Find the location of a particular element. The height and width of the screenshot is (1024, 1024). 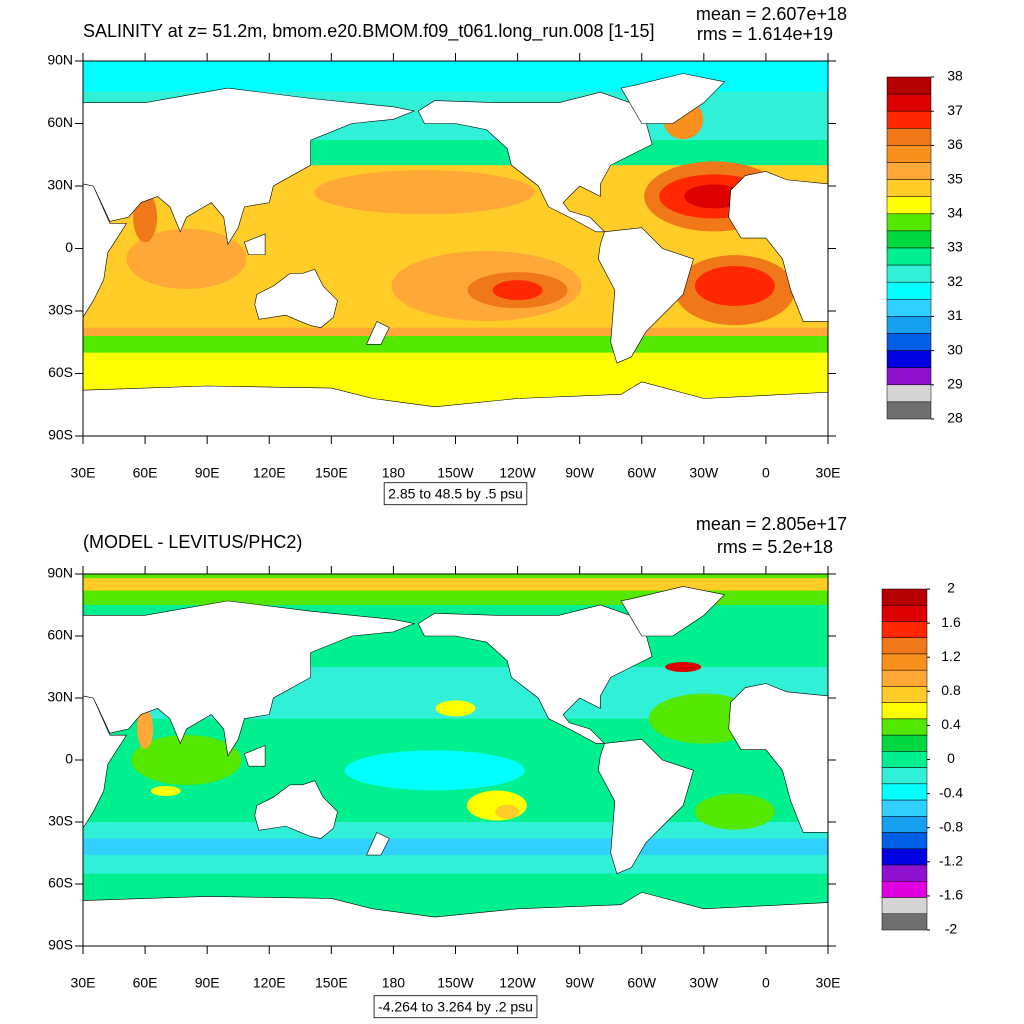

colorbar-label: 33 is located at coordinates (955, 247).